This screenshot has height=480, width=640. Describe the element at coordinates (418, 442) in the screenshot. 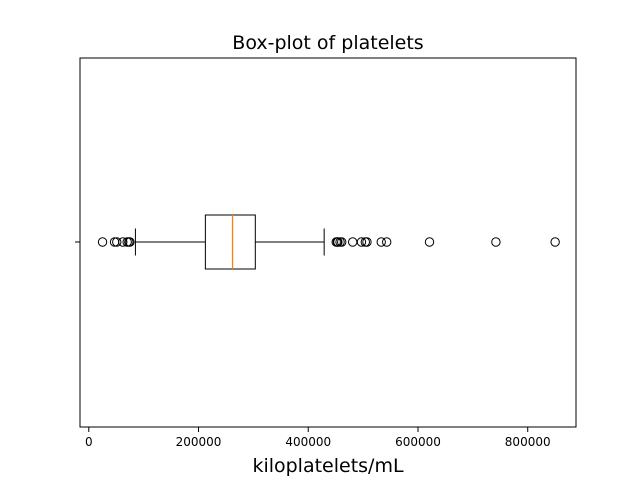

I see `x-tick-label: 600000` at that location.